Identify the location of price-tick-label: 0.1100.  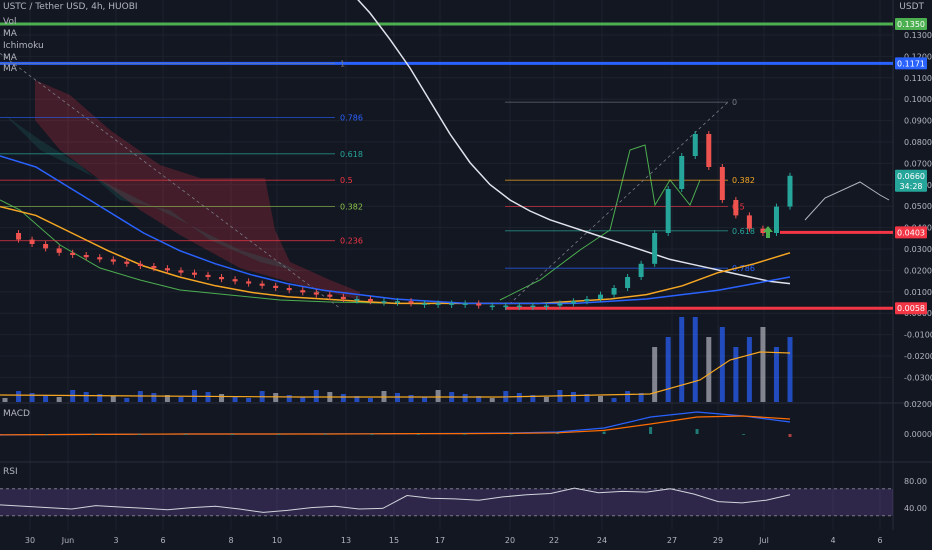
(918, 78).